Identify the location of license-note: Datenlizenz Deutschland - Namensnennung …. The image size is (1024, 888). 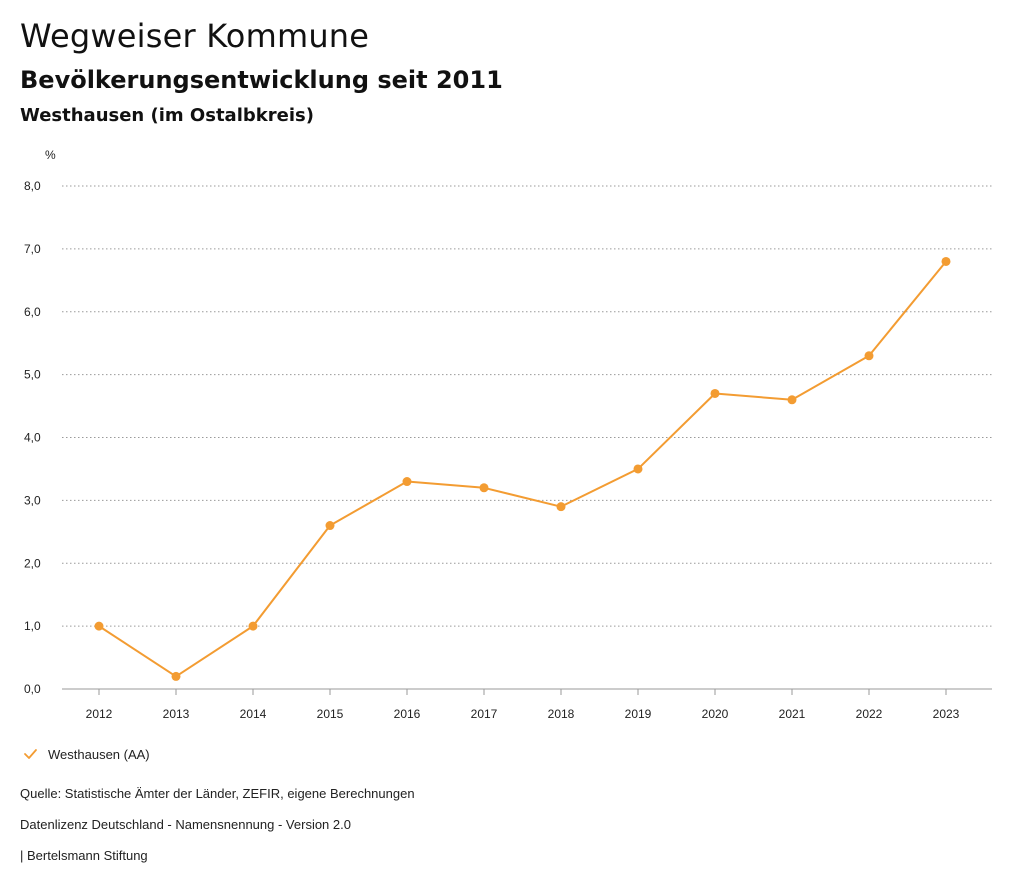
(185, 824).